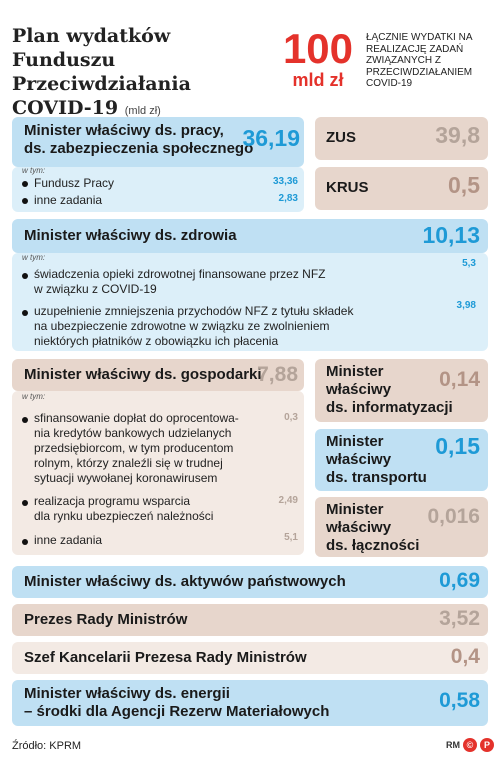 This screenshot has height=760, width=503. What do you see at coordinates (453, 516) in the screenshot?
I see `value-lacznosc: 0,016` at bounding box center [453, 516].